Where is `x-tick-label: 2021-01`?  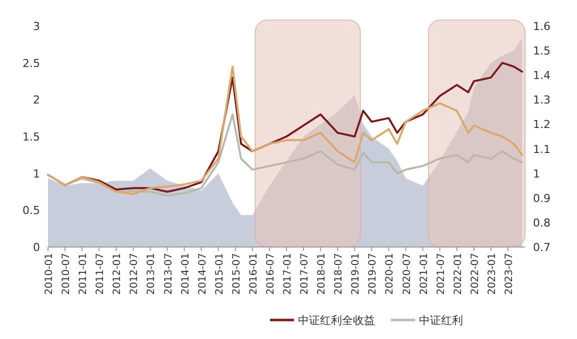 x-tick-label: 2021-01 is located at coordinates (424, 274).